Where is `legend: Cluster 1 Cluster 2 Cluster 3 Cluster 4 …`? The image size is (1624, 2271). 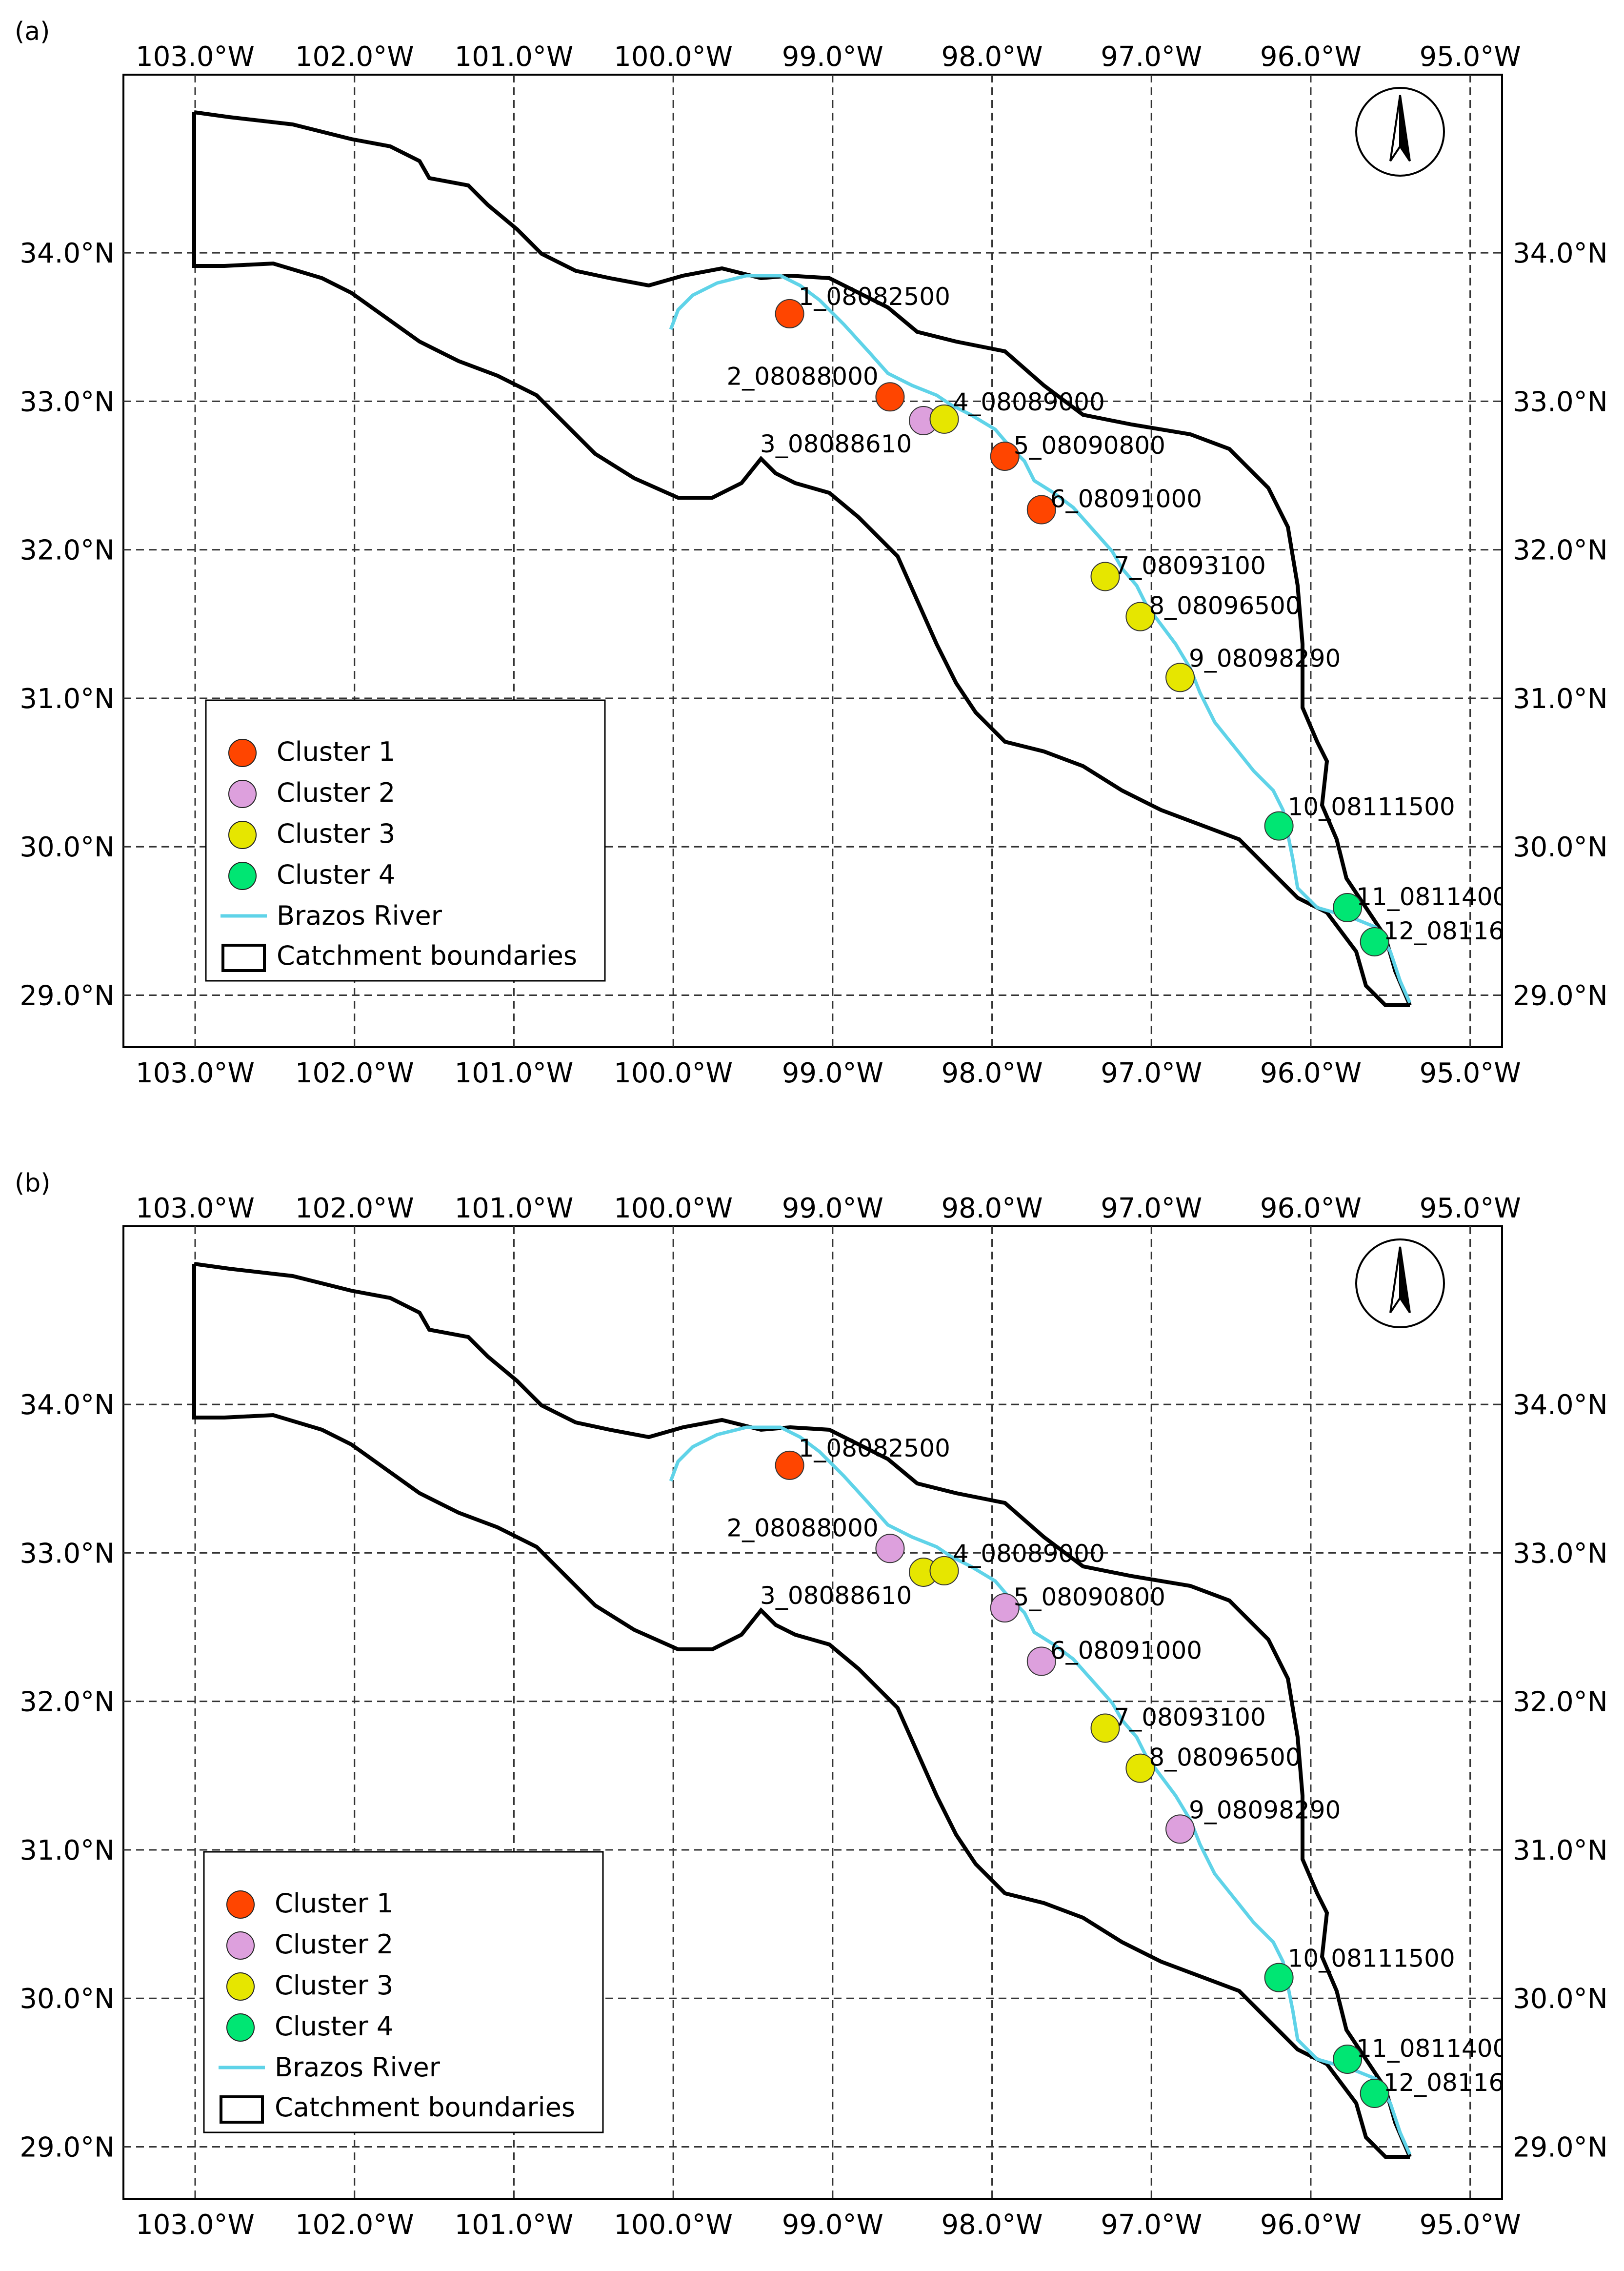 legend: Cluster 1 Cluster 2 Cluster 3 Cluster 4 … is located at coordinates (404, 1992).